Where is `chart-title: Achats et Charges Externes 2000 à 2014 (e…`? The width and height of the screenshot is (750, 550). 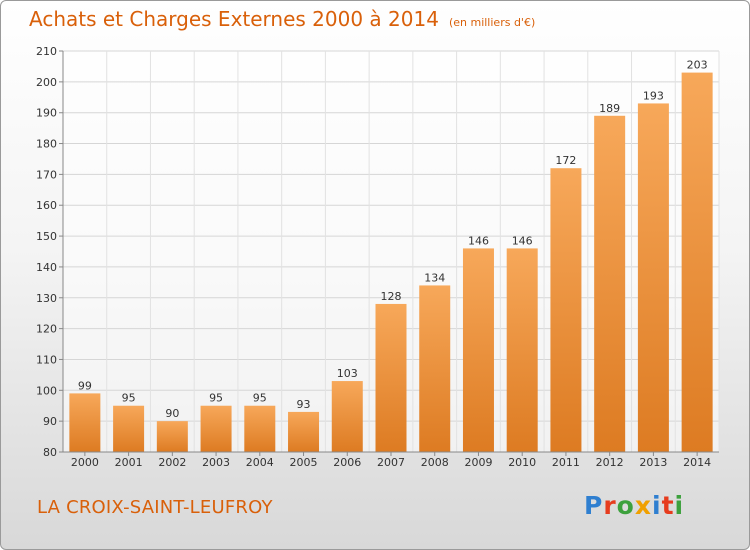 chart-title: Achats et Charges Externes 2000 à 2014 (e… is located at coordinates (282, 19).